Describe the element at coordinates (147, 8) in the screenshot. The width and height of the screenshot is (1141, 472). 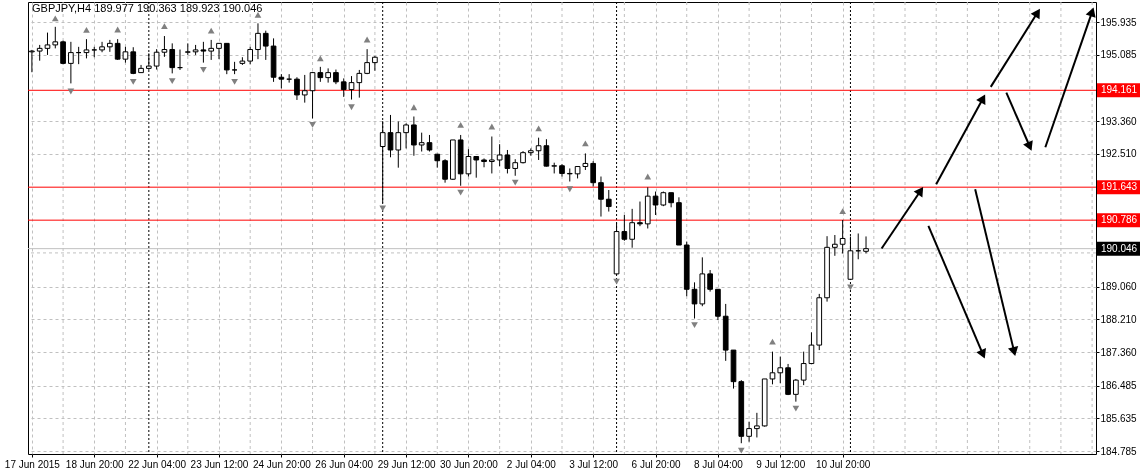
I see `chart-title: GBPJPY,H4 189.977 190.363 189.923 190.046` at that location.